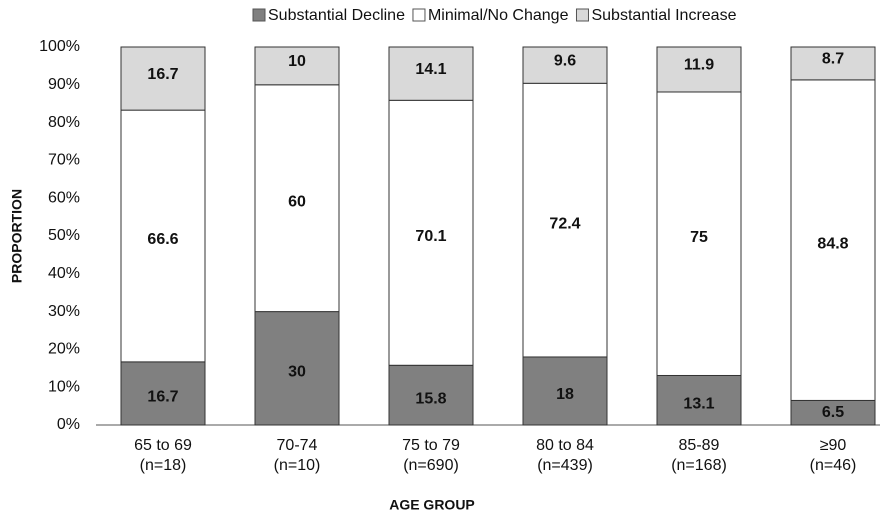 Image resolution: width=889 pixels, height=517 pixels. I want to click on y-tick-label: 70%, so click(64, 160).